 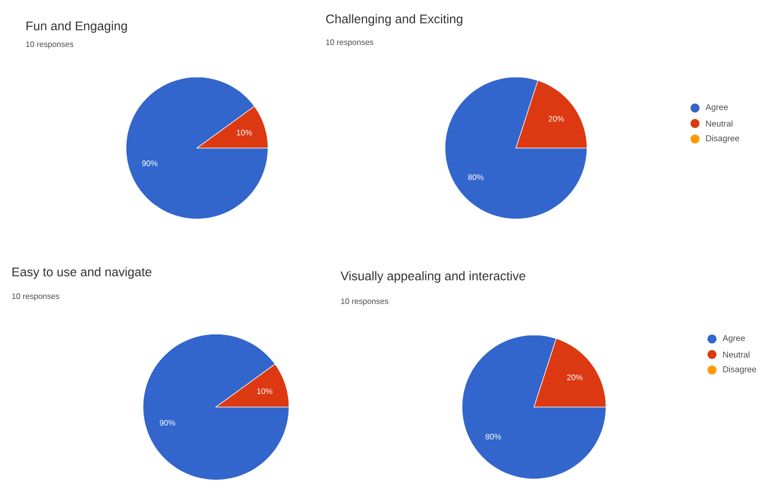 What do you see at coordinates (82, 273) in the screenshot?
I see `chart-title: Easy to use and navigate` at bounding box center [82, 273].